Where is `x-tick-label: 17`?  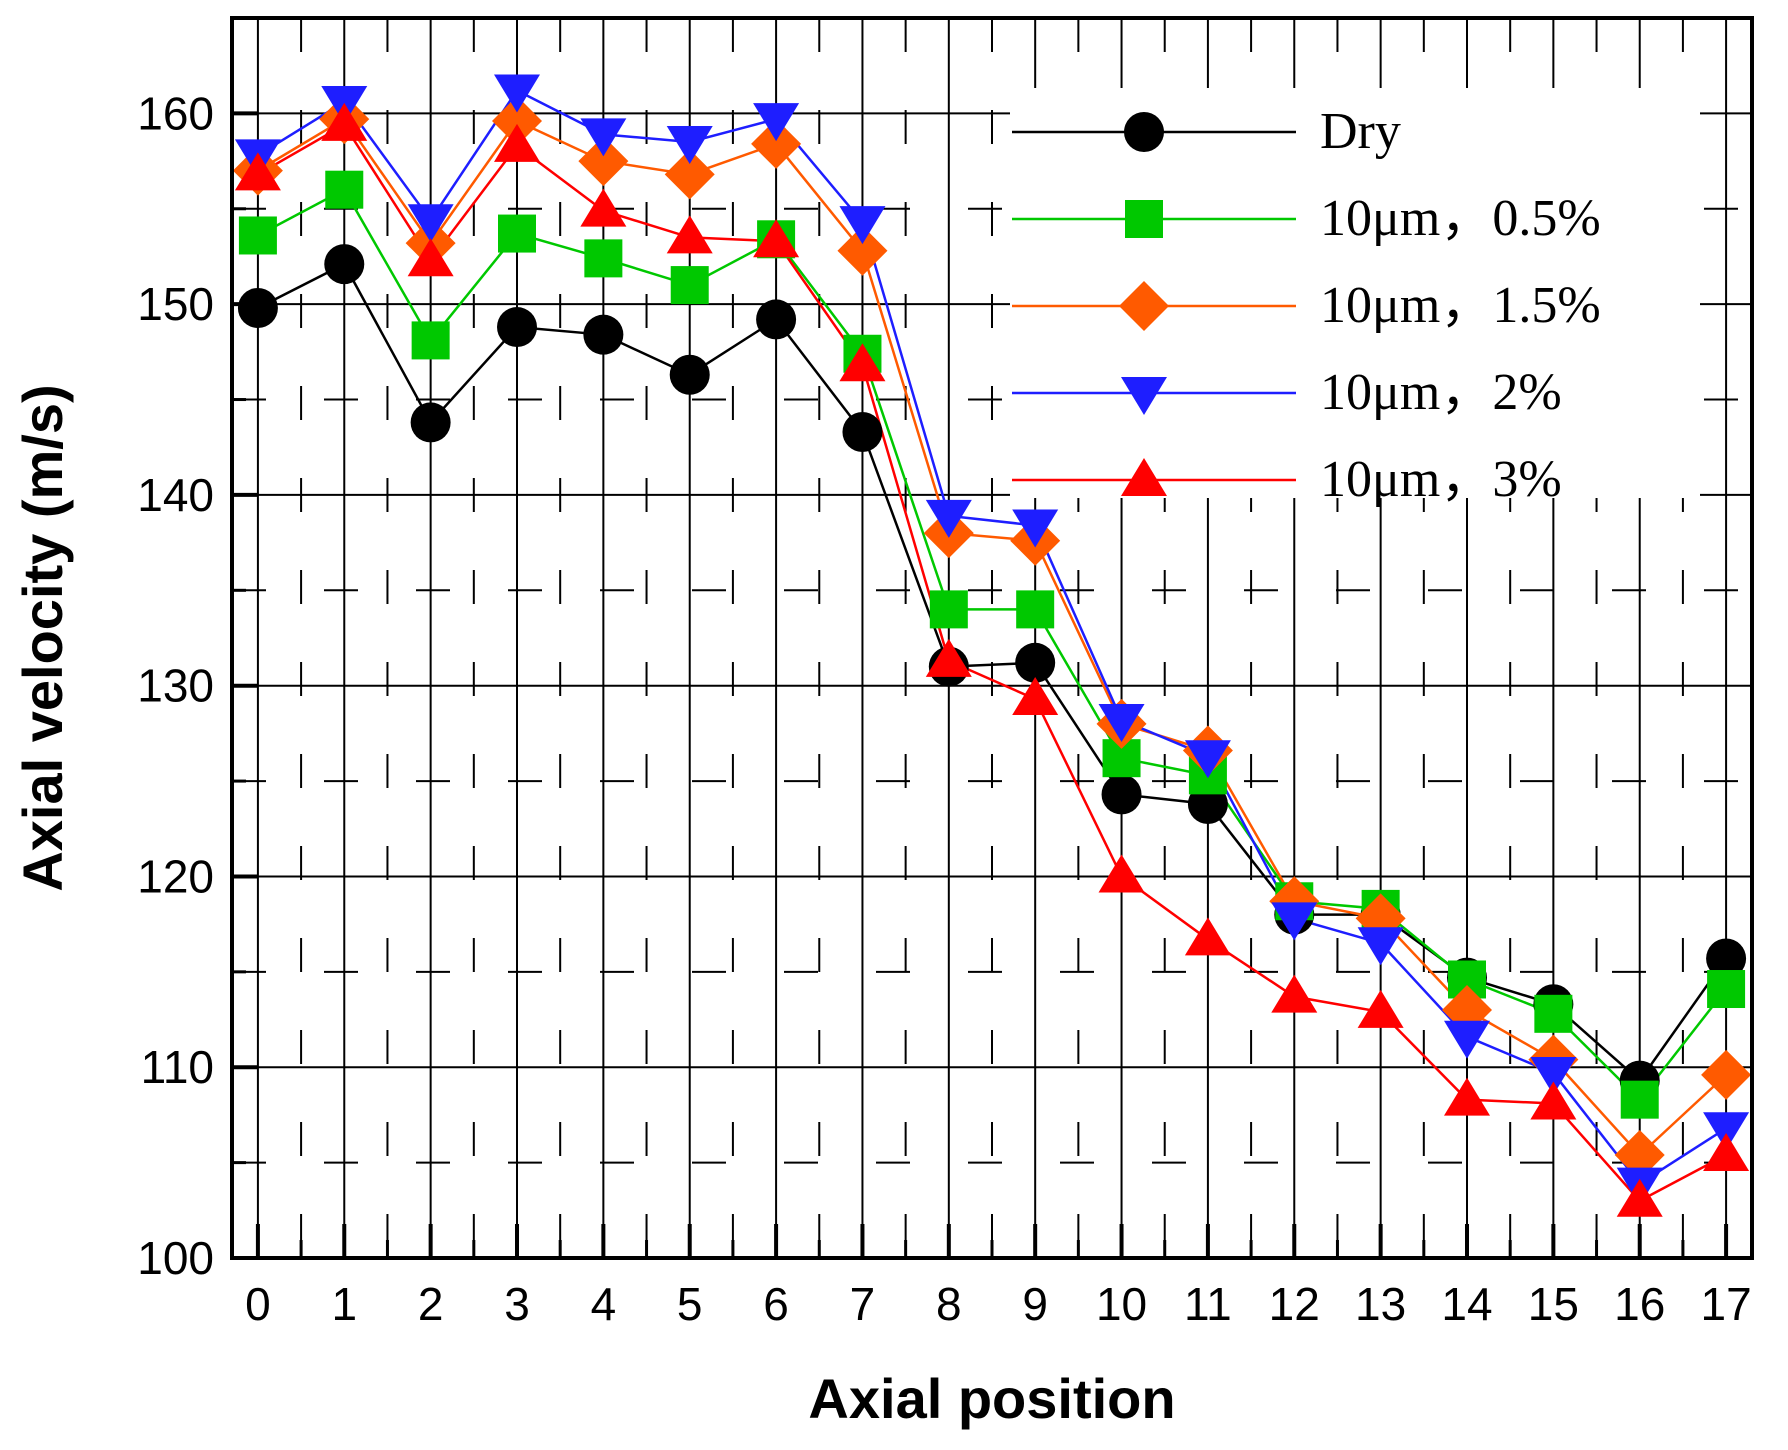 x-tick-label: 17 is located at coordinates (1726, 1304).